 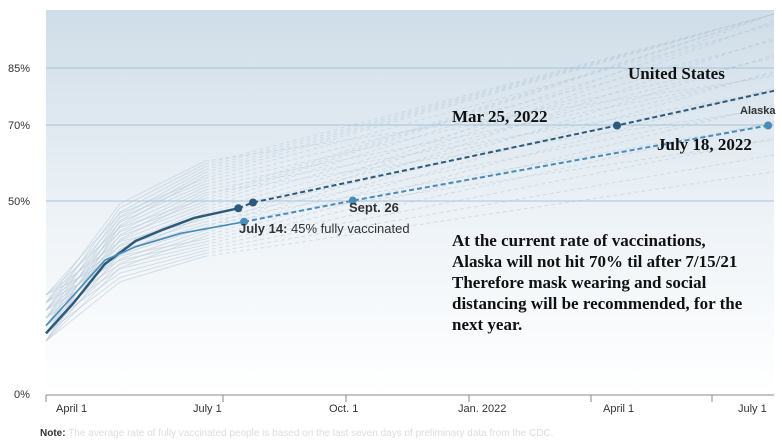 I want to click on y-axis-labels: 85% 70% 50% 0%, so click(x=19, y=232).